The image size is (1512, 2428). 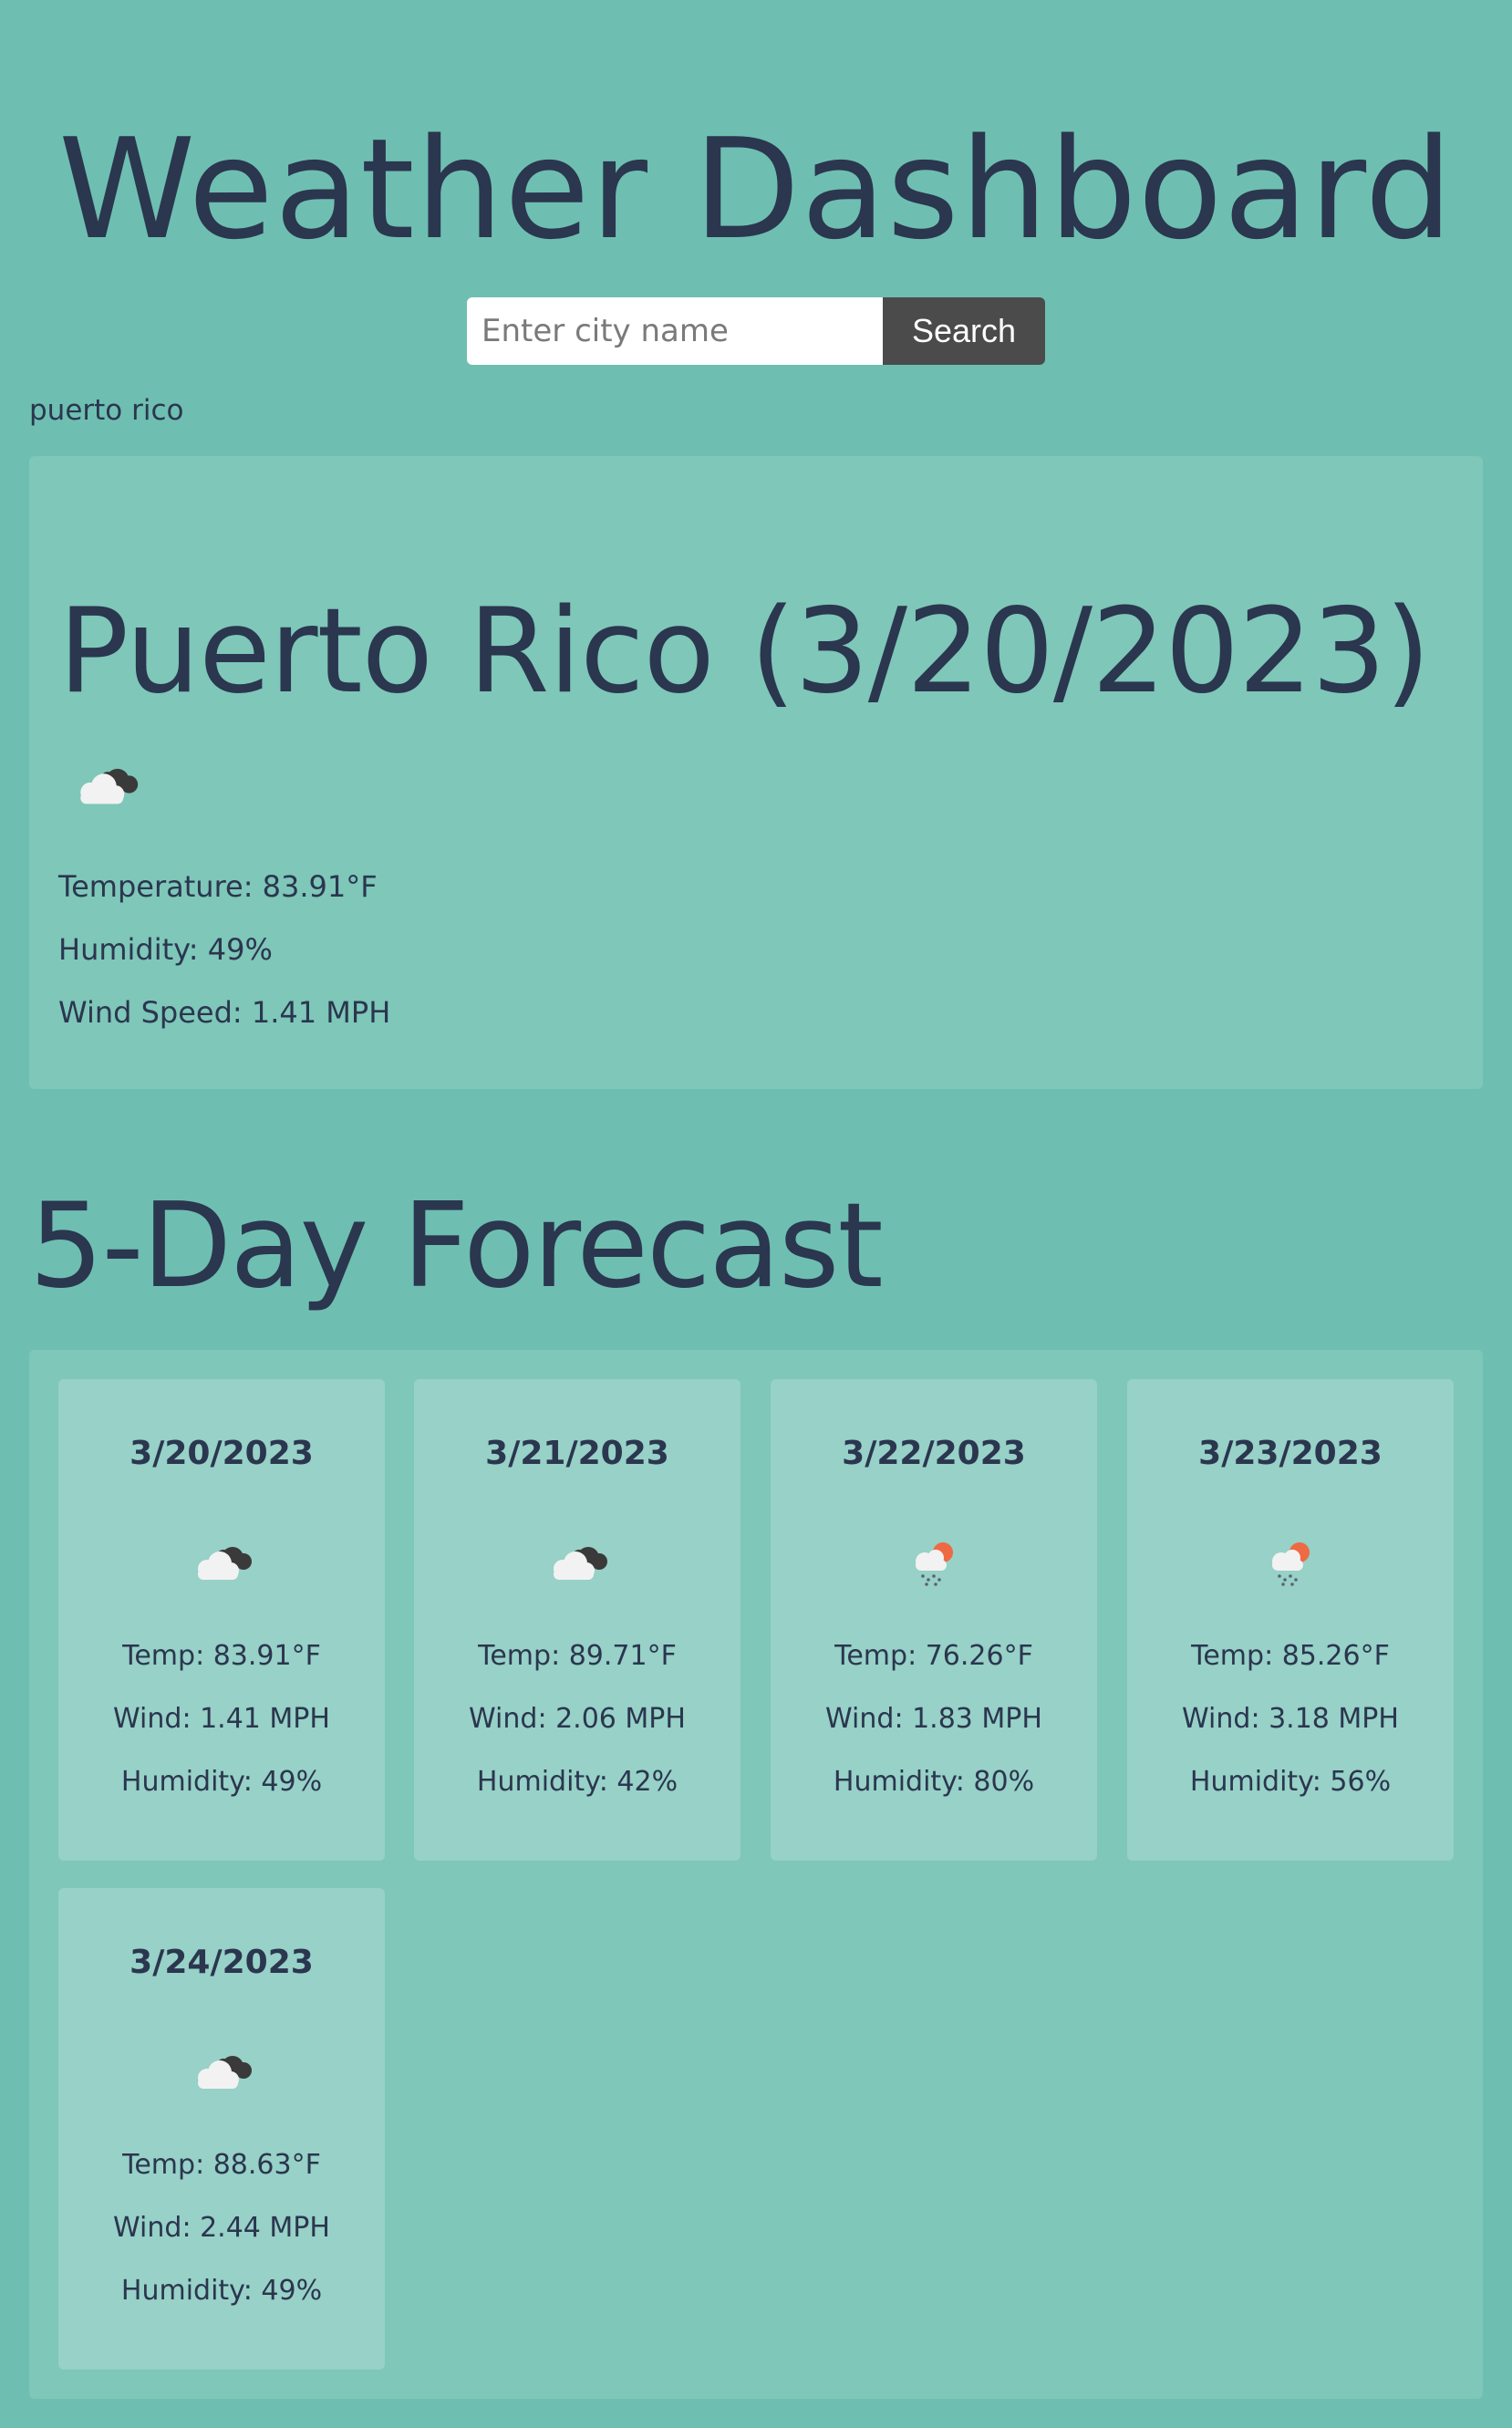 What do you see at coordinates (224, 1012) in the screenshot?
I see `current-wind-speed: Wind Speed: 1.41 MPH` at bounding box center [224, 1012].